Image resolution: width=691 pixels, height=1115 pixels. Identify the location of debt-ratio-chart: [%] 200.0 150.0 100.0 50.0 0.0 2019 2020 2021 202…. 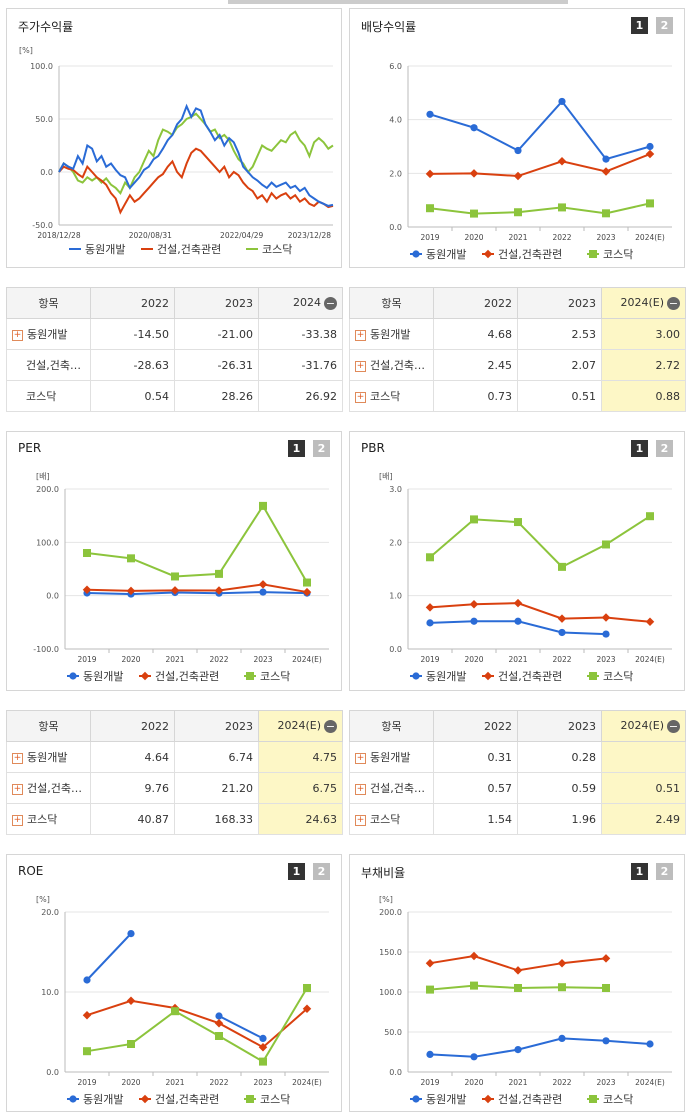
(525, 1000).